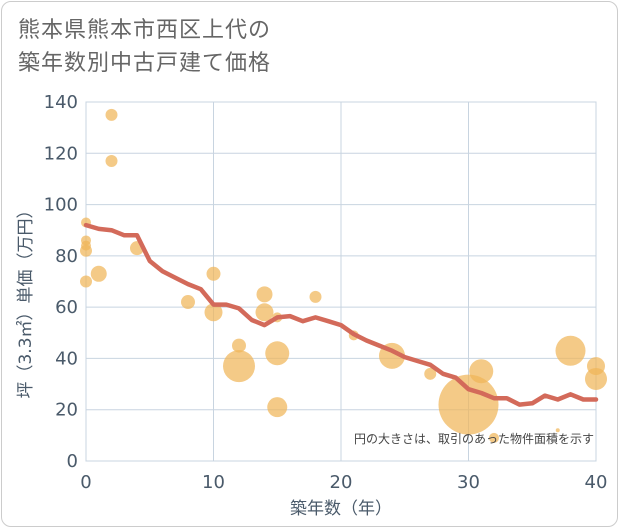  Describe the element at coordinates (85, 482) in the screenshot. I see `x-tick-label: 0` at that location.